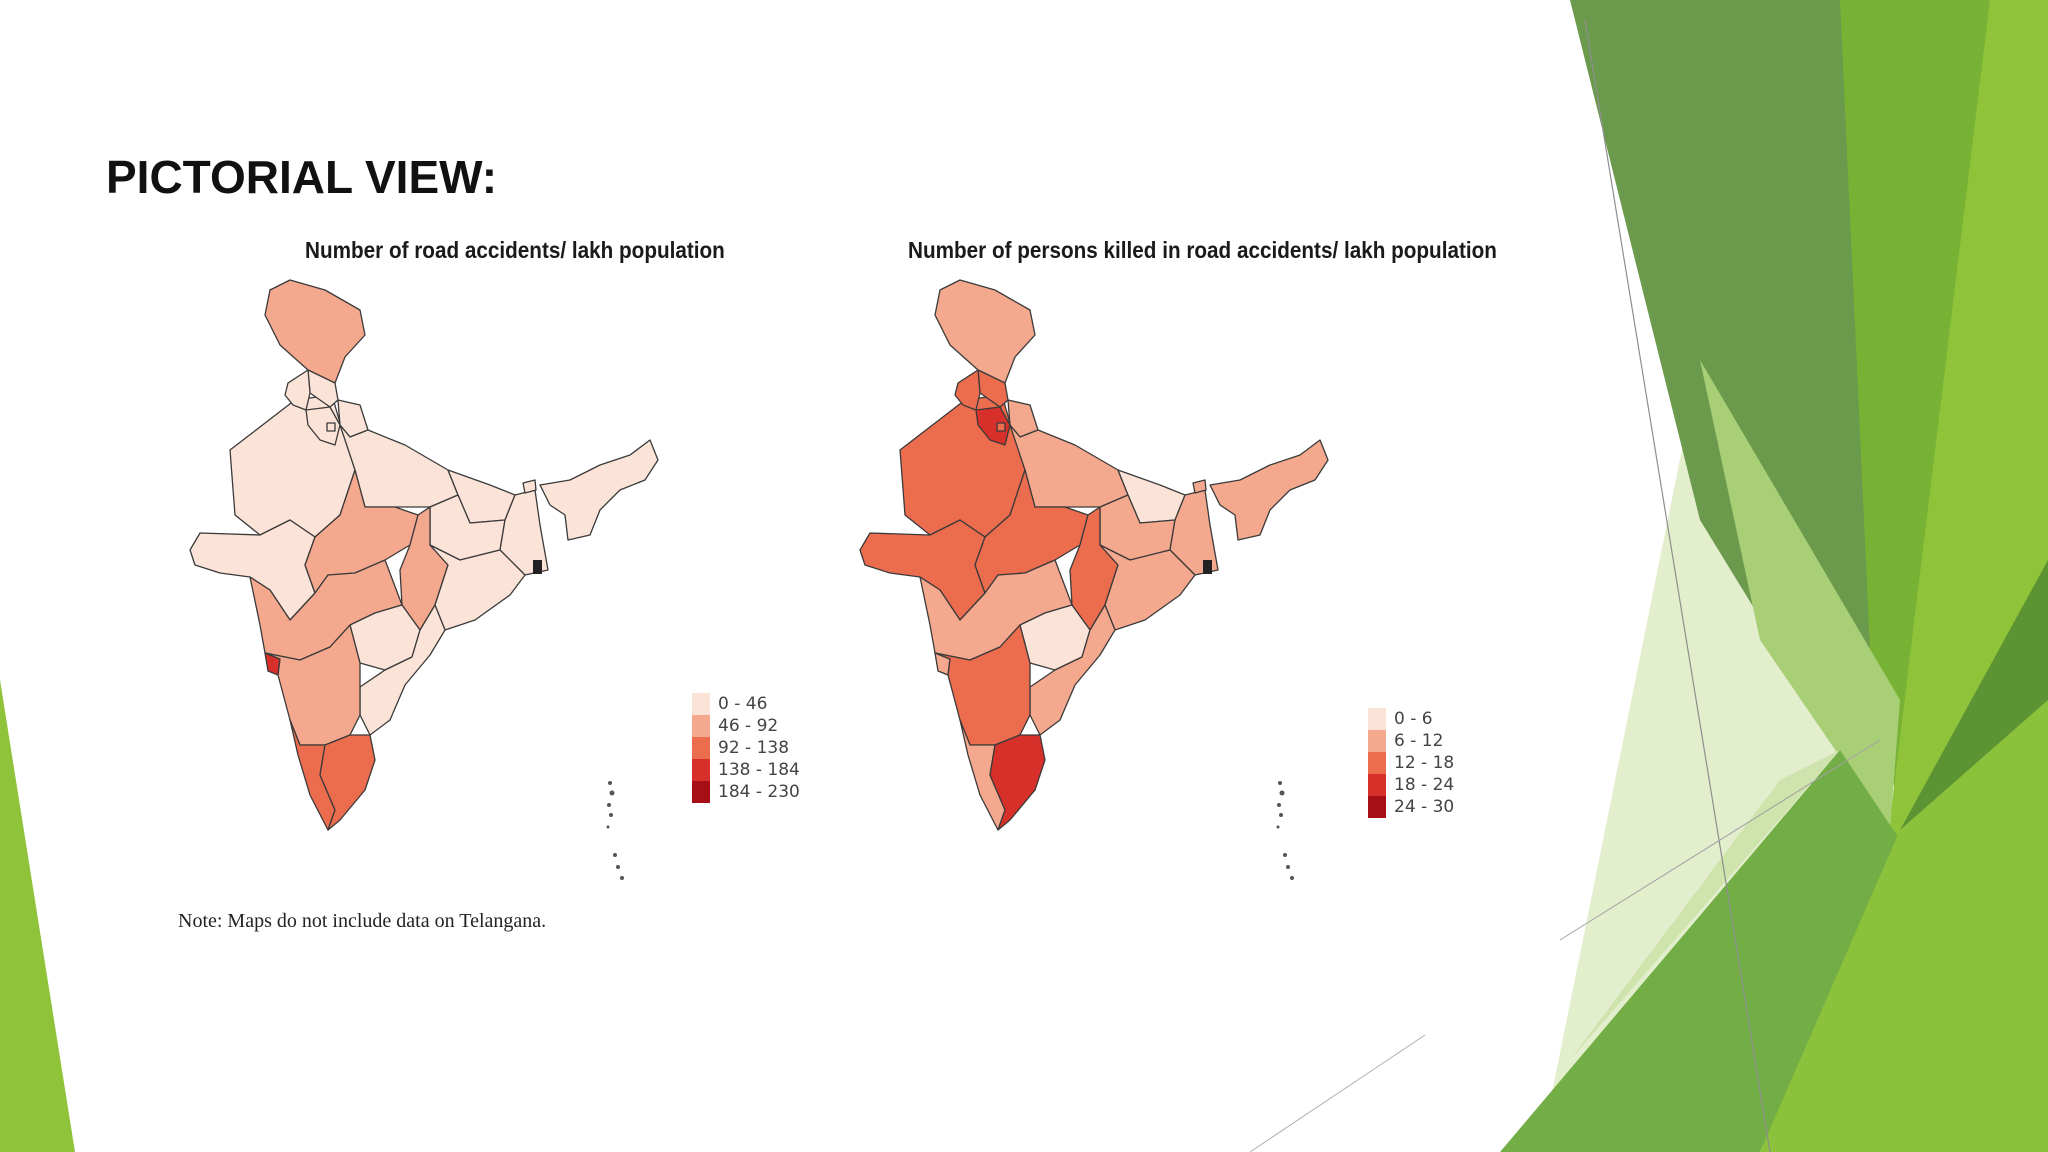 This screenshot has width=2048, height=1152. What do you see at coordinates (1424, 763) in the screenshot?
I see `legend-label: 12 - 18` at bounding box center [1424, 763].